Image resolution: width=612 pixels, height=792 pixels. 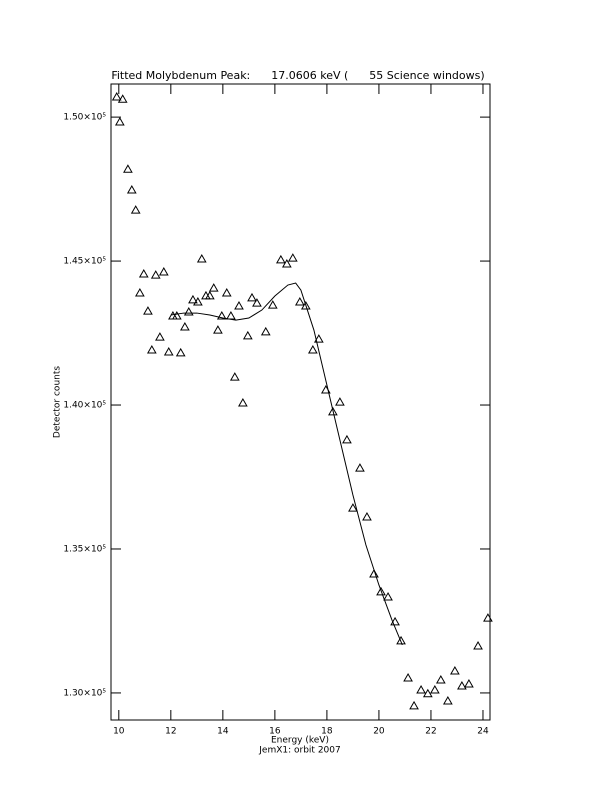 I want to click on y-tick-label: 1.35×10⁵, so click(x=84, y=549).